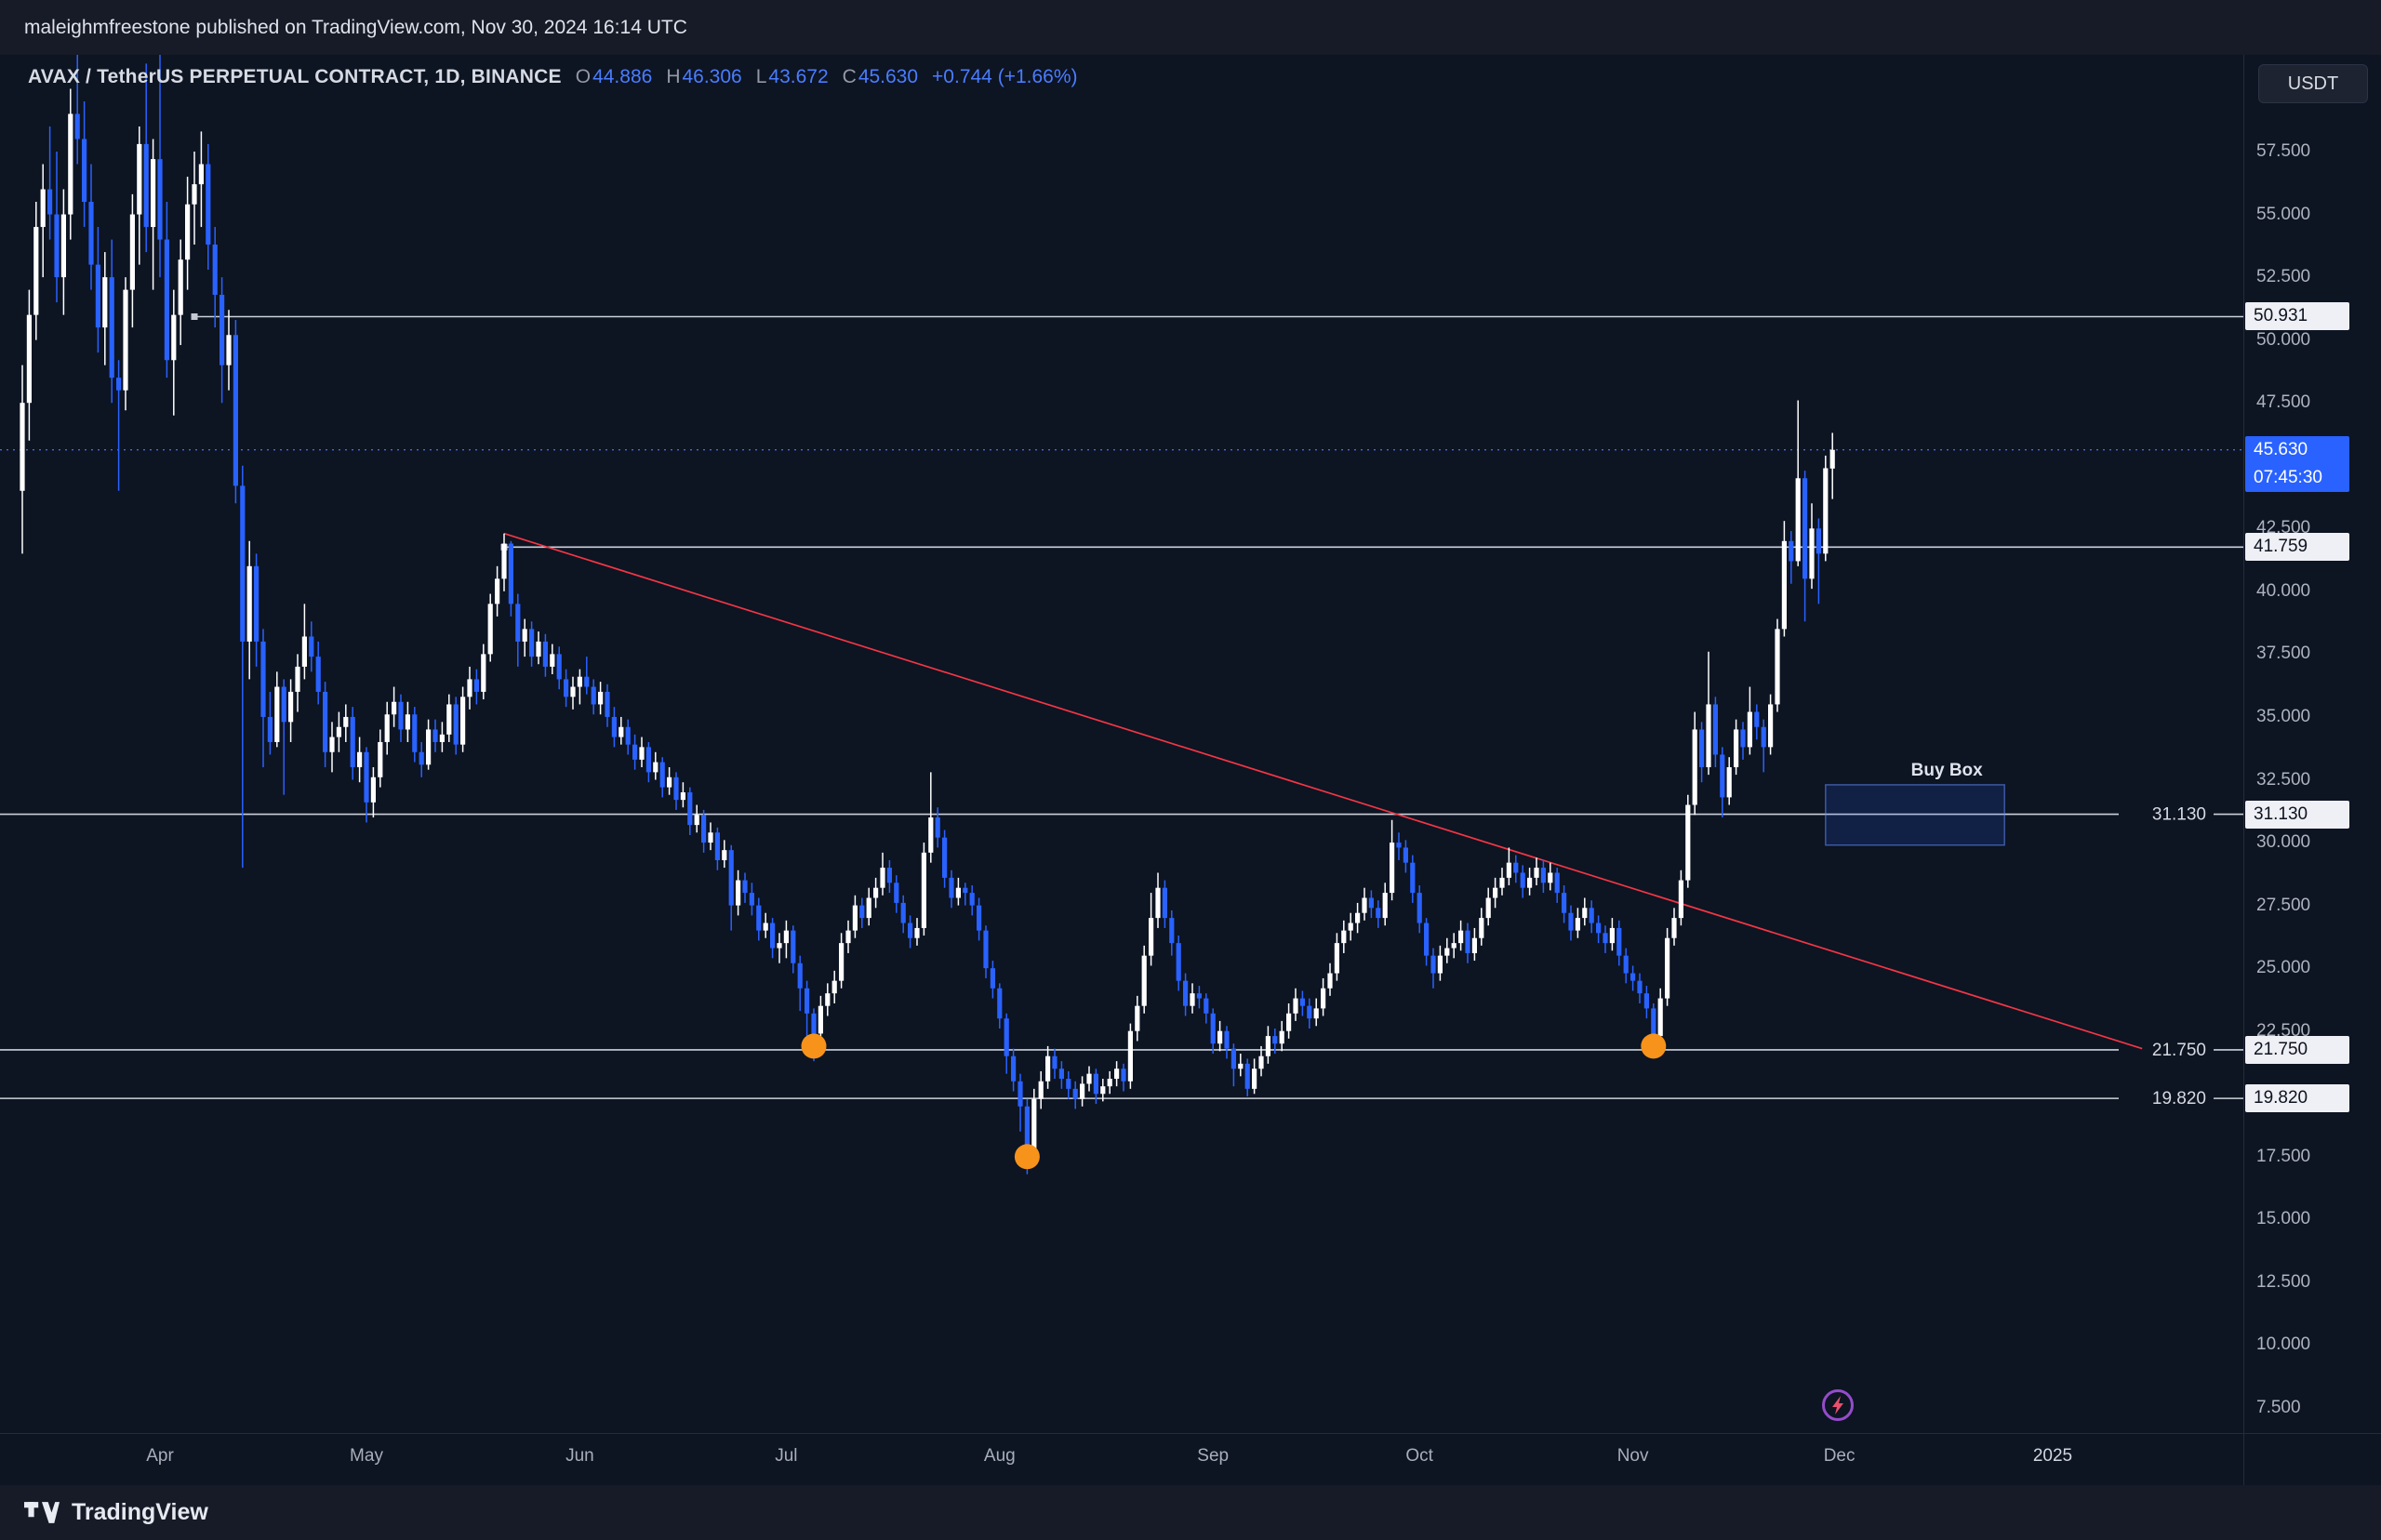  I want to click on price-tick: 37.500, so click(2283, 654).